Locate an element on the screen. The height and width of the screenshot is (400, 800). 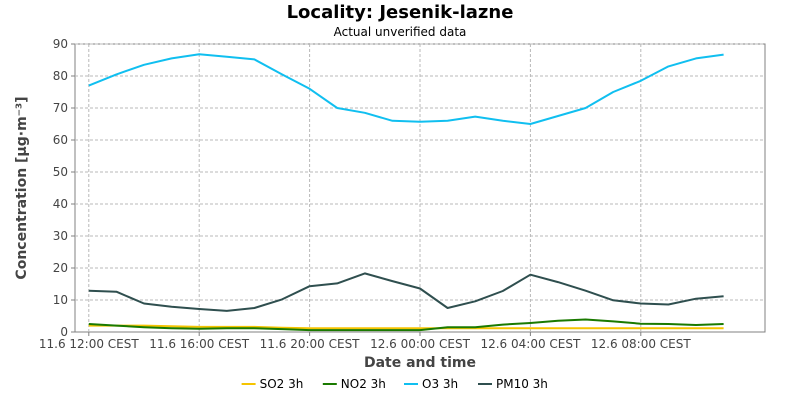
series-line-o3-3h is located at coordinates (406, 89).